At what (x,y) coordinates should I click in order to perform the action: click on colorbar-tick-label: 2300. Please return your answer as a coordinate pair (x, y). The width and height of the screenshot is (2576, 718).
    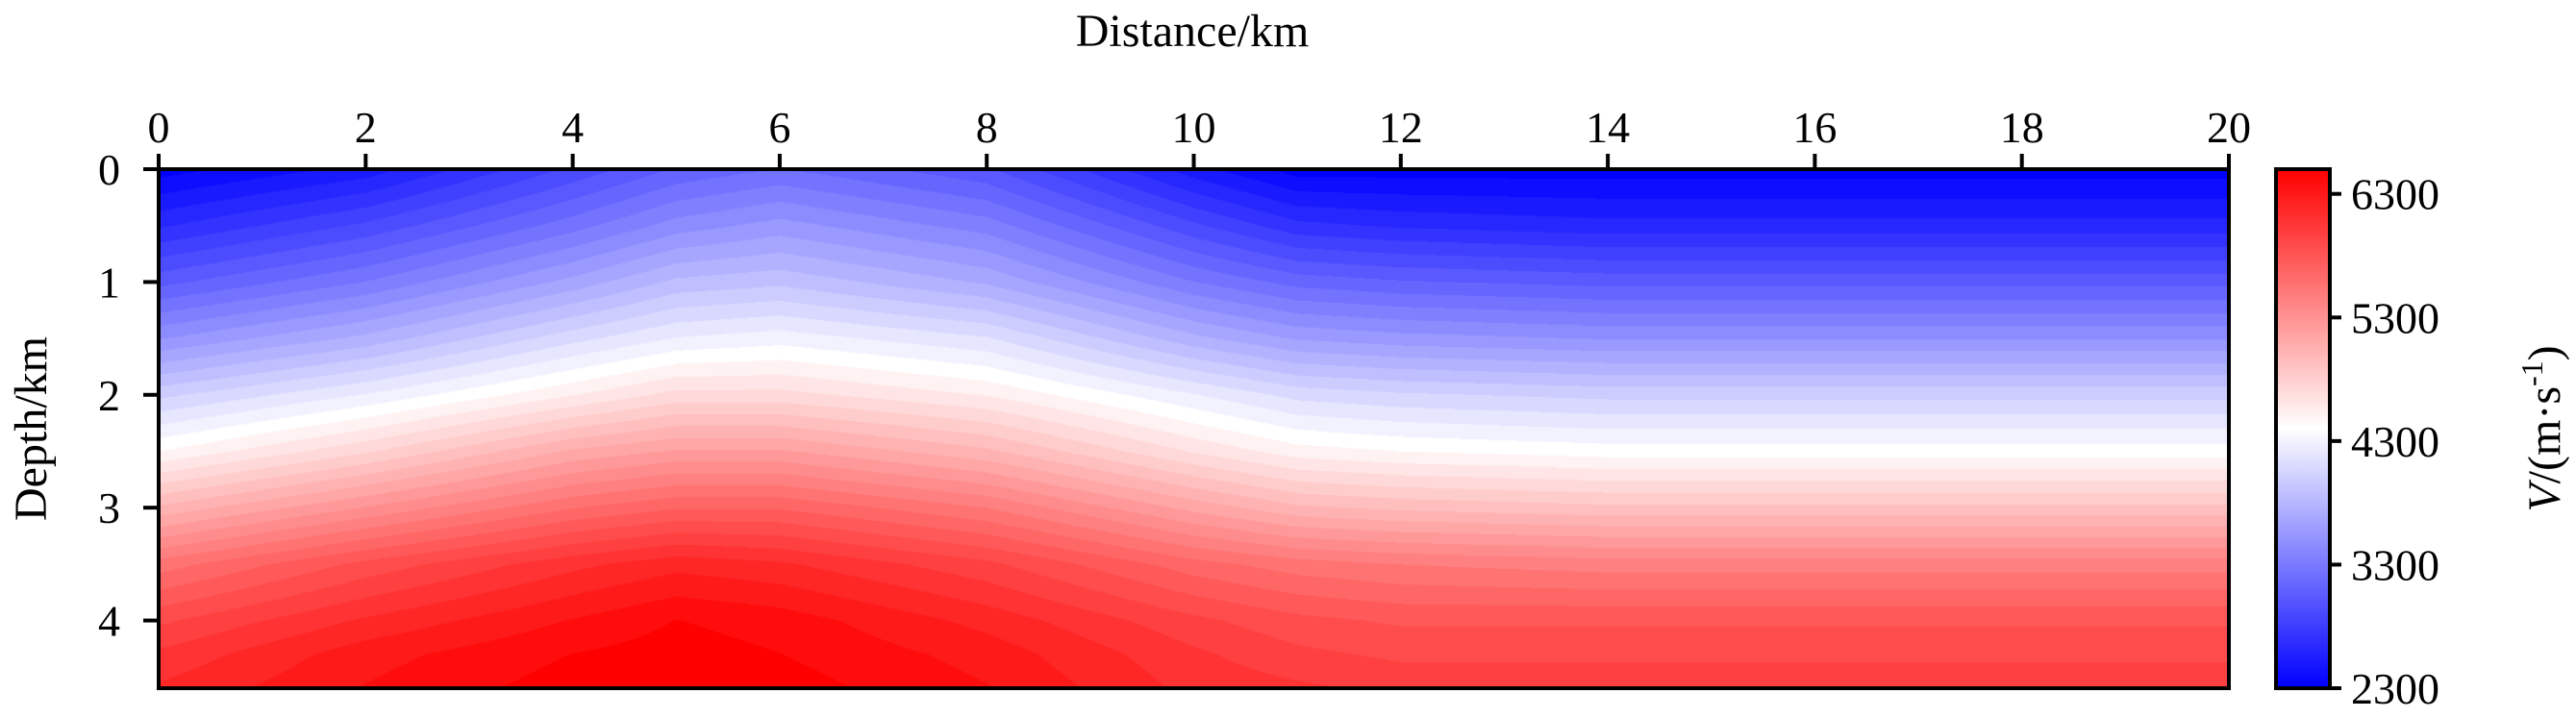
    Looking at the image, I should click on (2395, 688).